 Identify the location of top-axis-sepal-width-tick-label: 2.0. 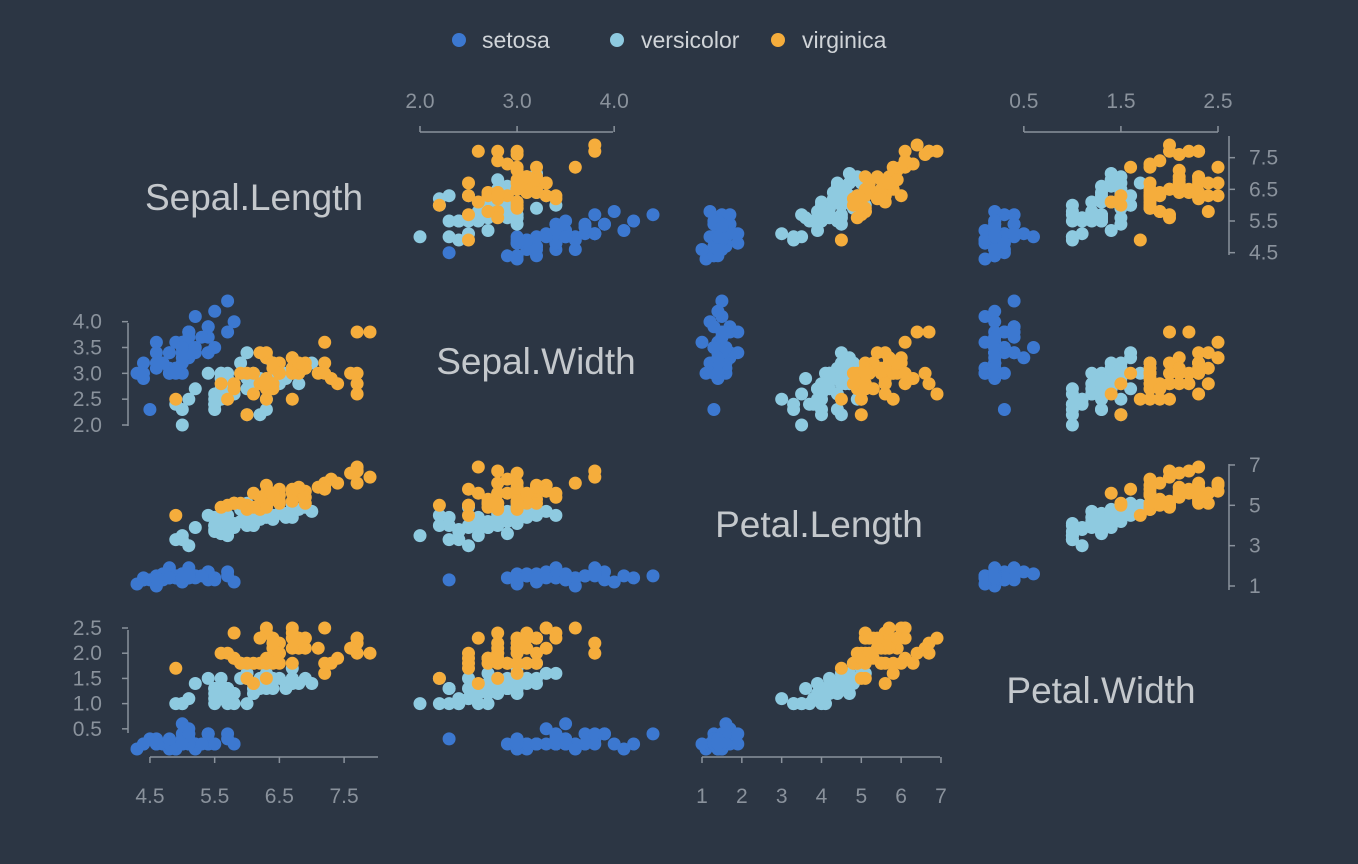
(419, 101).